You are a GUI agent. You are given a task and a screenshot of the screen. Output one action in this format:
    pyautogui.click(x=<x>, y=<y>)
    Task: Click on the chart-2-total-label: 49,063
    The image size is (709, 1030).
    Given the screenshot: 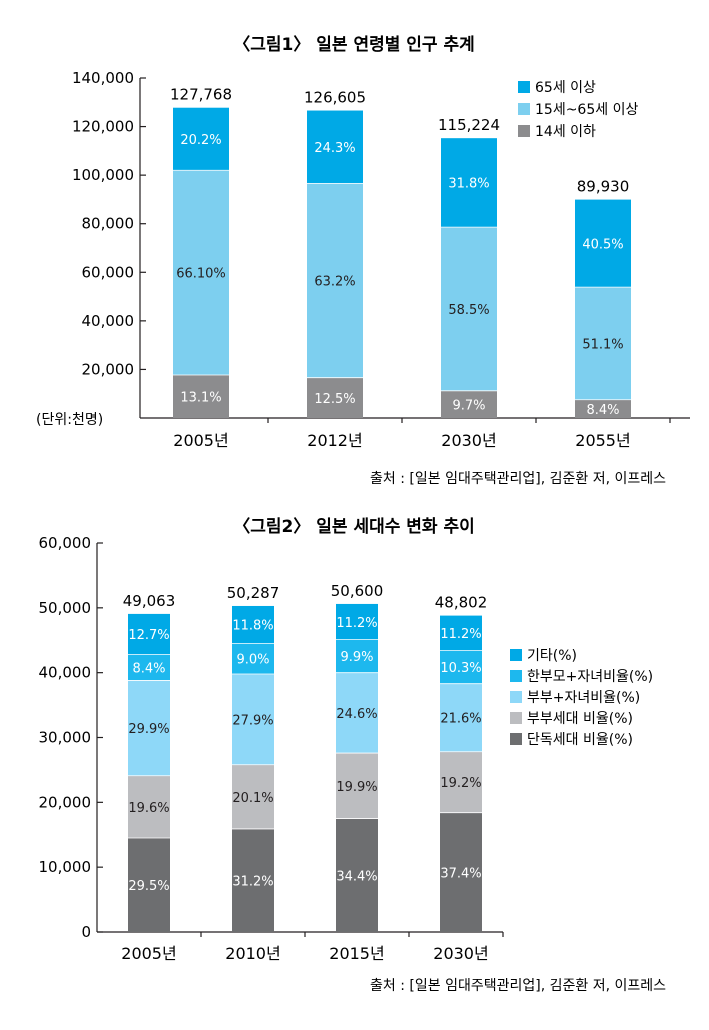 What is the action you would take?
    pyautogui.click(x=149, y=601)
    